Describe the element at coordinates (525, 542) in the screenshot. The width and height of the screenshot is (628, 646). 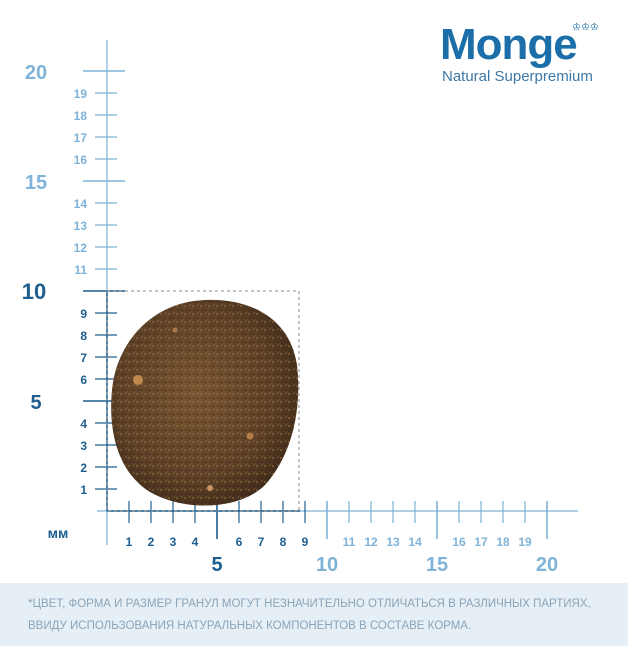
I see `x-minor-label: 19` at that location.